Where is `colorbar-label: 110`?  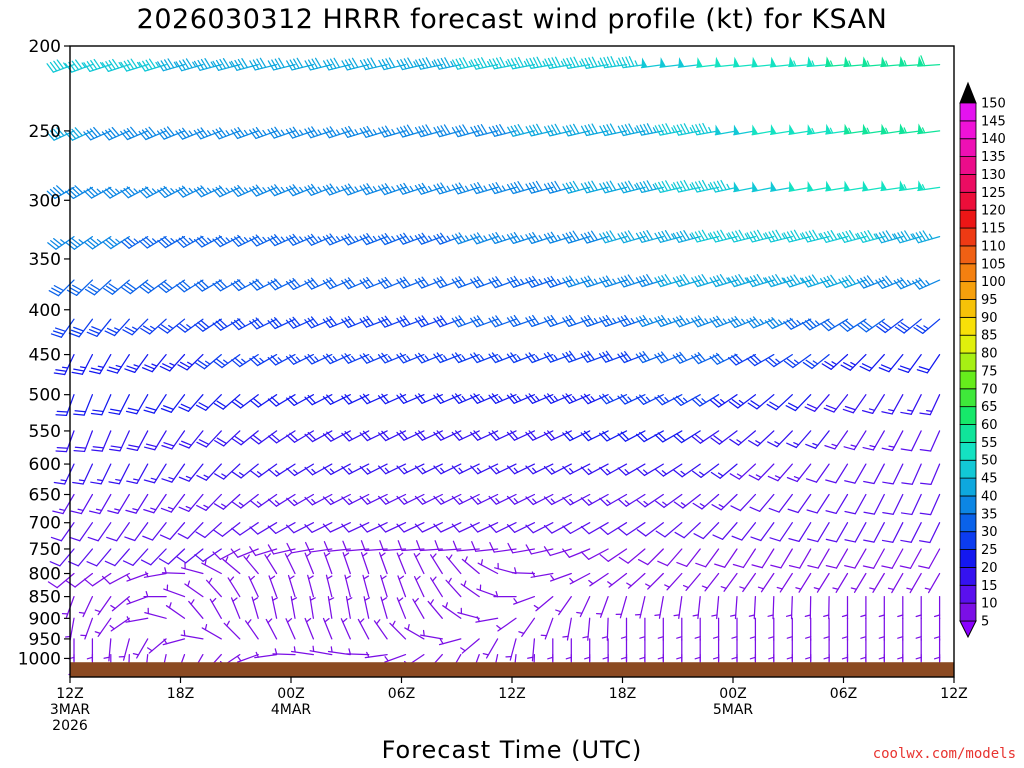
colorbar-label: 110 is located at coordinates (993, 246).